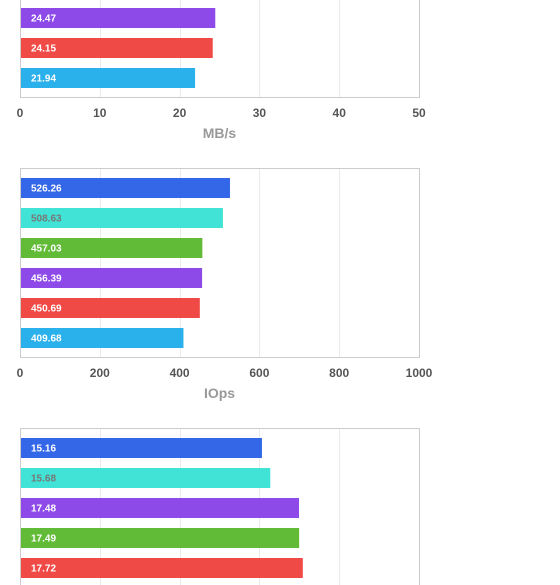 Image resolution: width=560 pixels, height=585 pixels. Describe the element at coordinates (220, 133) in the screenshot. I see `x-axis-title: MB/s` at that location.